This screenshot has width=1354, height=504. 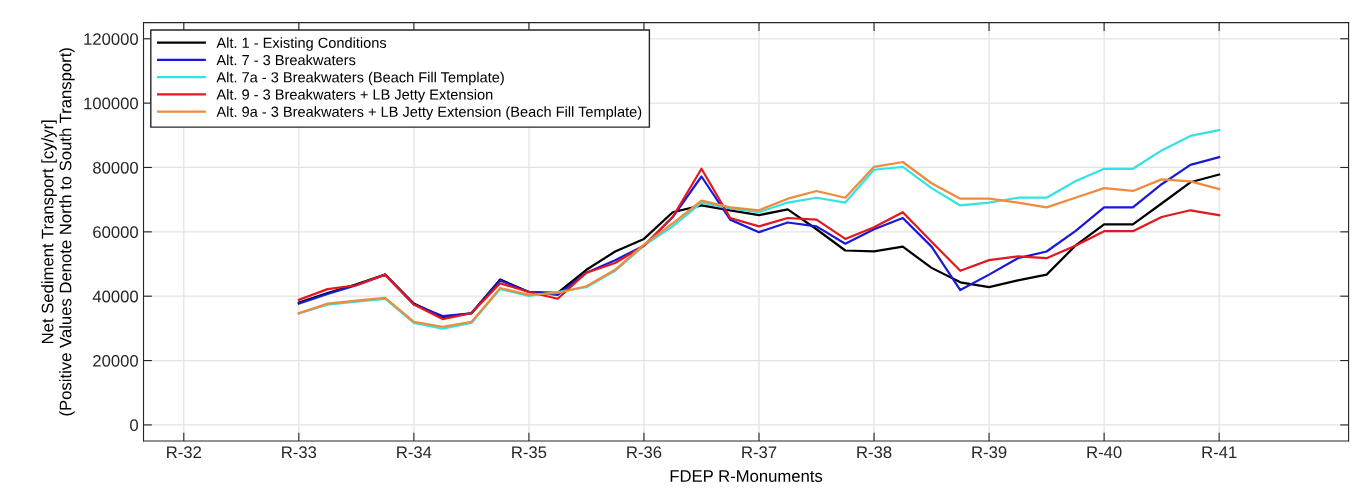 I want to click on y-tick-label: 20000, so click(x=116, y=360).